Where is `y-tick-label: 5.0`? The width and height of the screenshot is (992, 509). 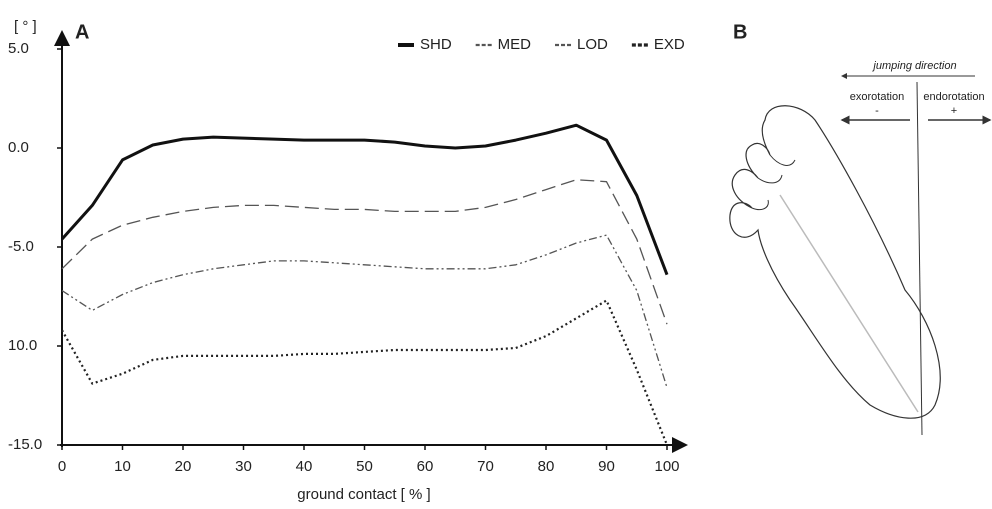
y-tick-label: 5.0 is located at coordinates (18, 48).